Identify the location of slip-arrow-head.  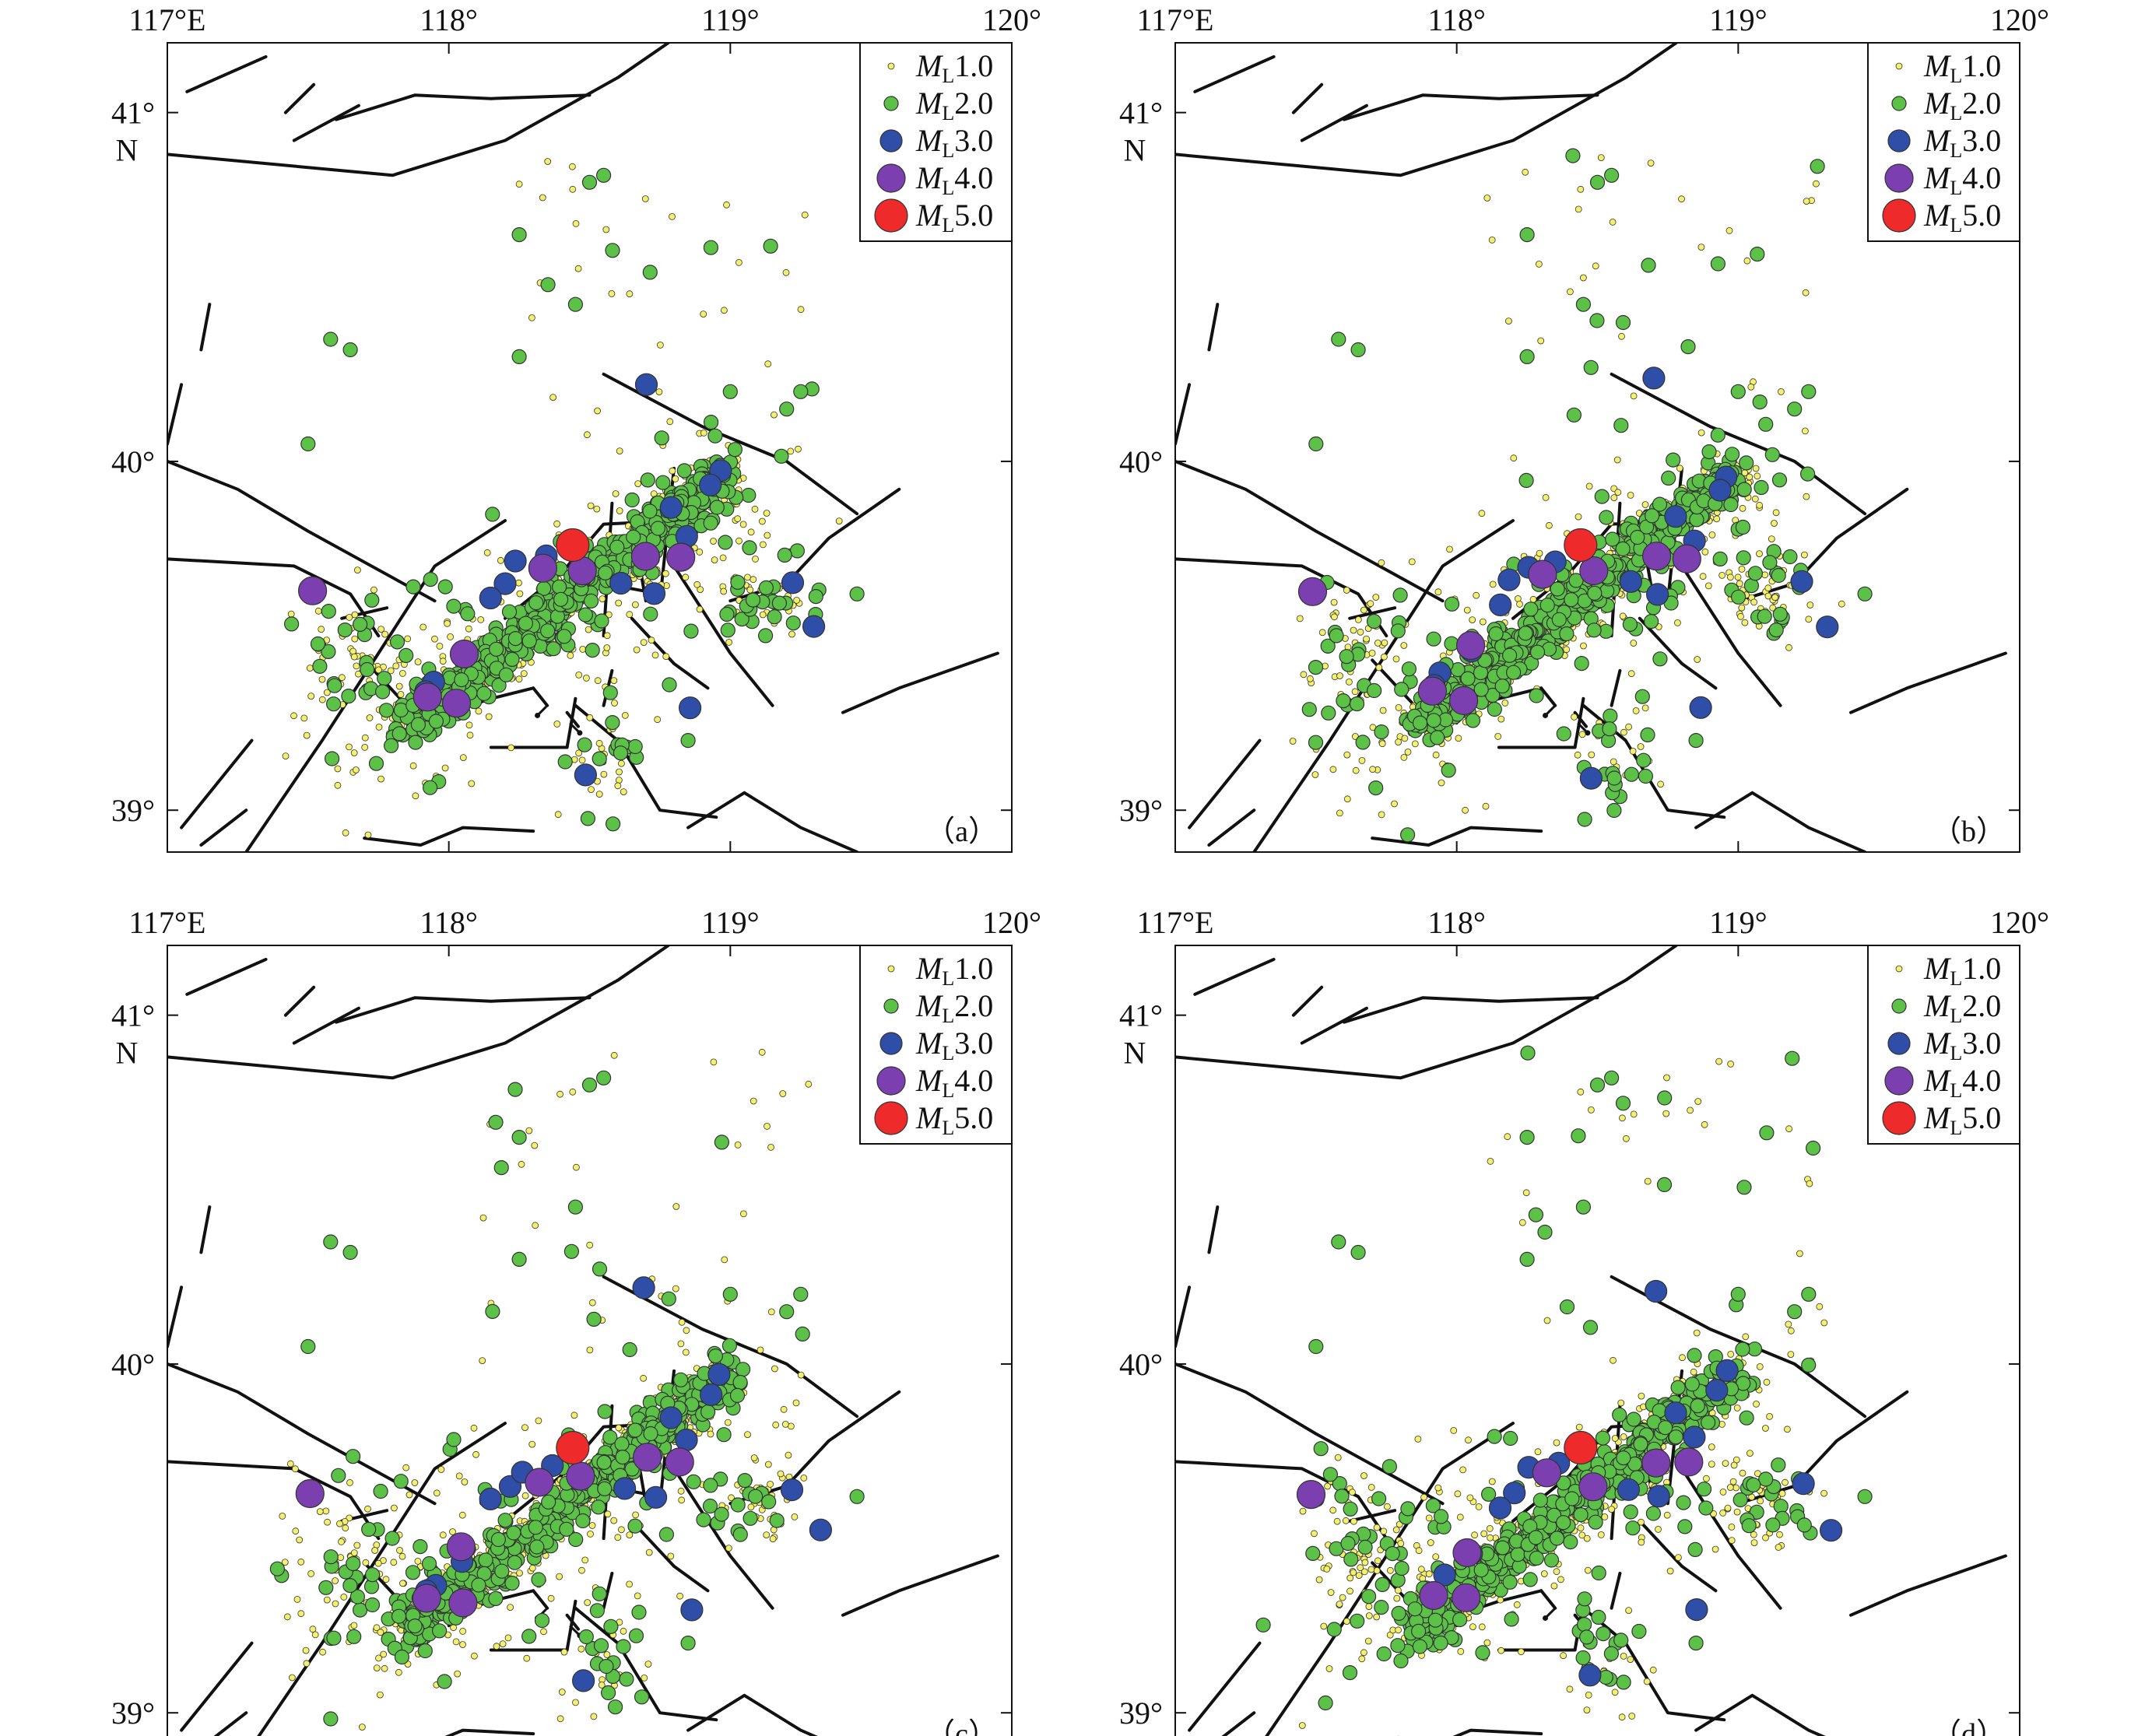
(538, 715).